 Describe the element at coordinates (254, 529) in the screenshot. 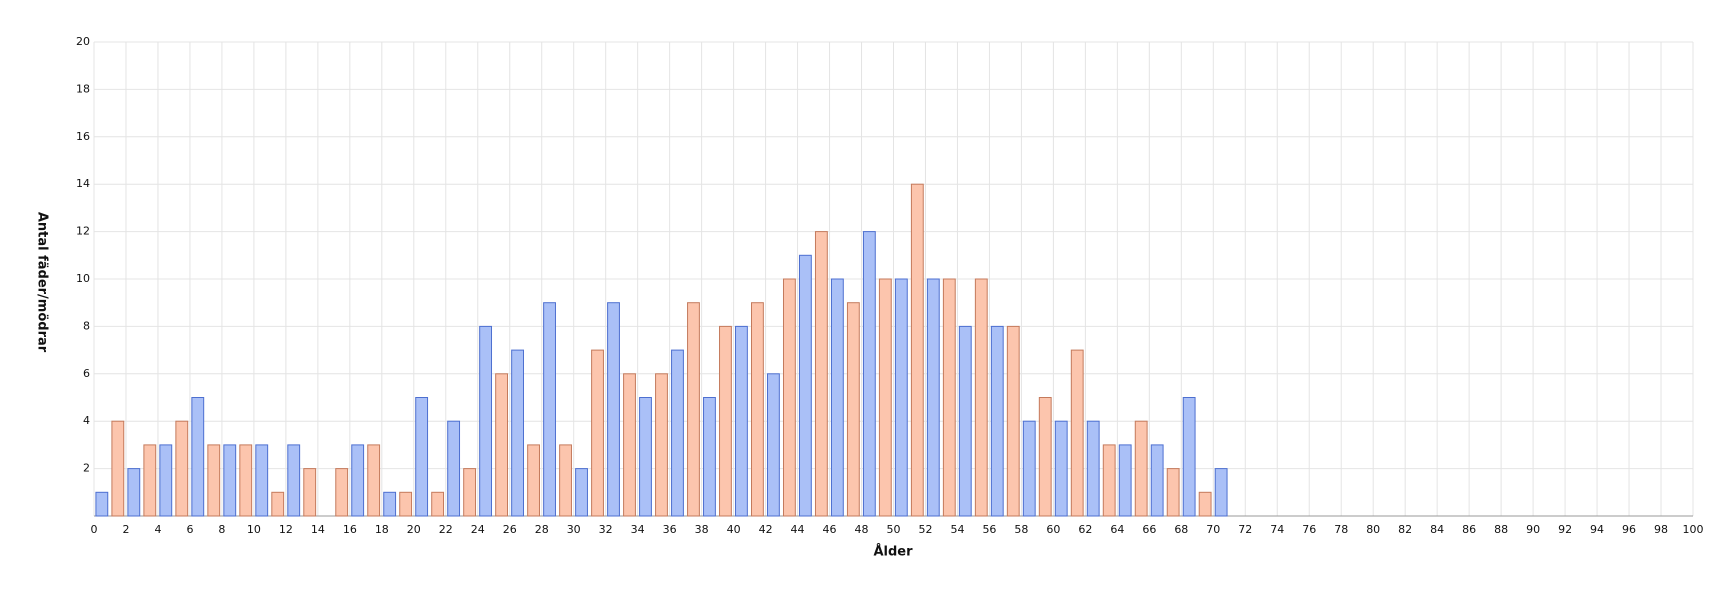

I see `x-tick-label: 10` at that location.